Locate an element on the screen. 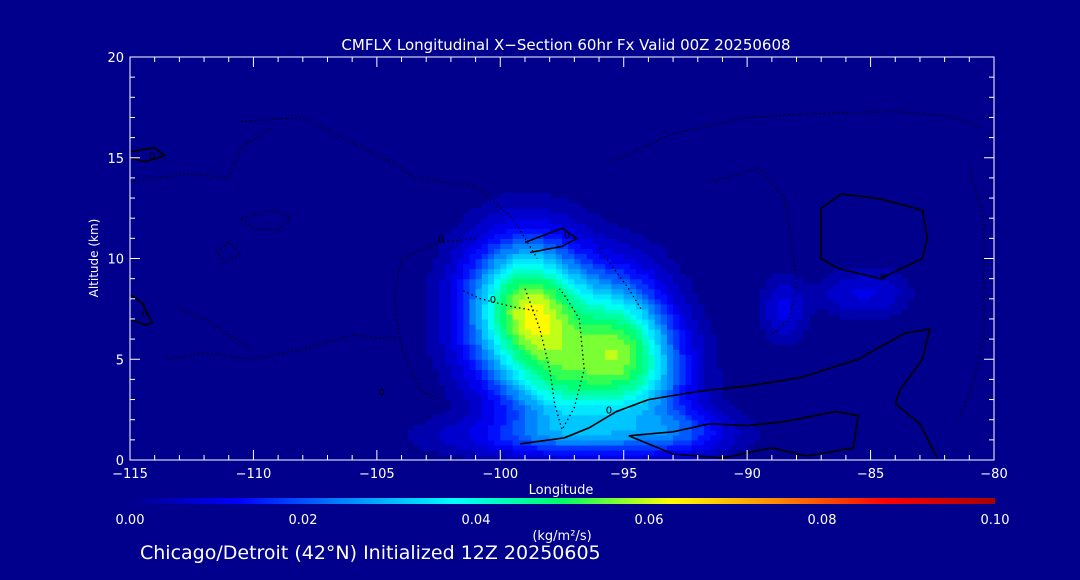 Image resolution: width=1080 pixels, height=580 pixels. y-tick-label: 20 is located at coordinates (115, 58).